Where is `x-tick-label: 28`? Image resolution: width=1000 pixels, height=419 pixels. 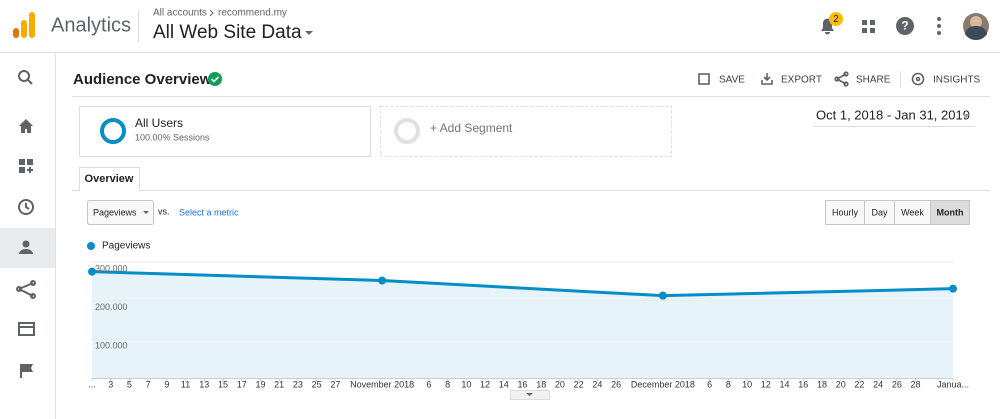
x-tick-label: 28 is located at coordinates (916, 384).